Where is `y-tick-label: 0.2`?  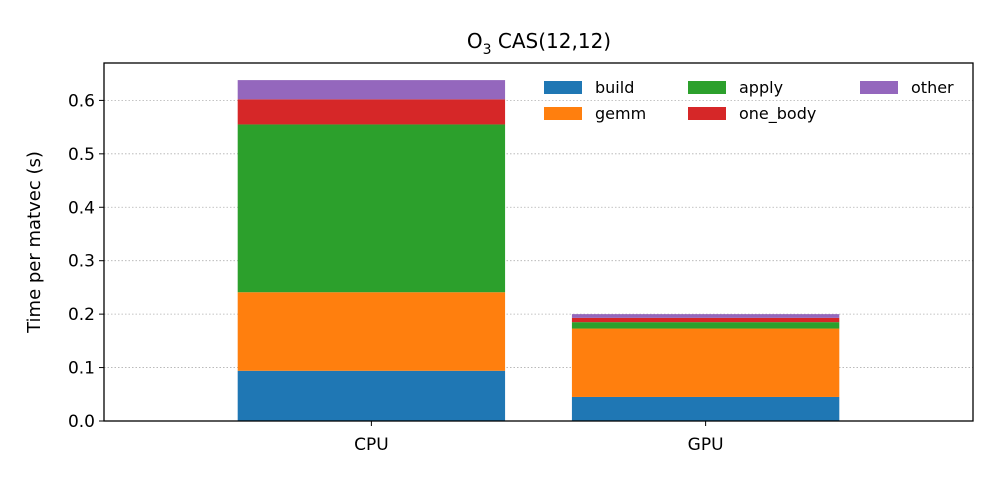
y-tick-label: 0.2 is located at coordinates (81, 315).